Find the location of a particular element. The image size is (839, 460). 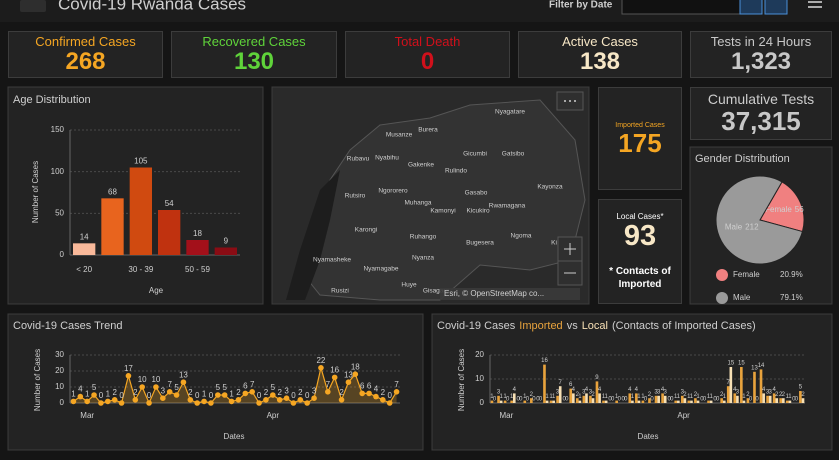

trend-panel is located at coordinates (215, 382).